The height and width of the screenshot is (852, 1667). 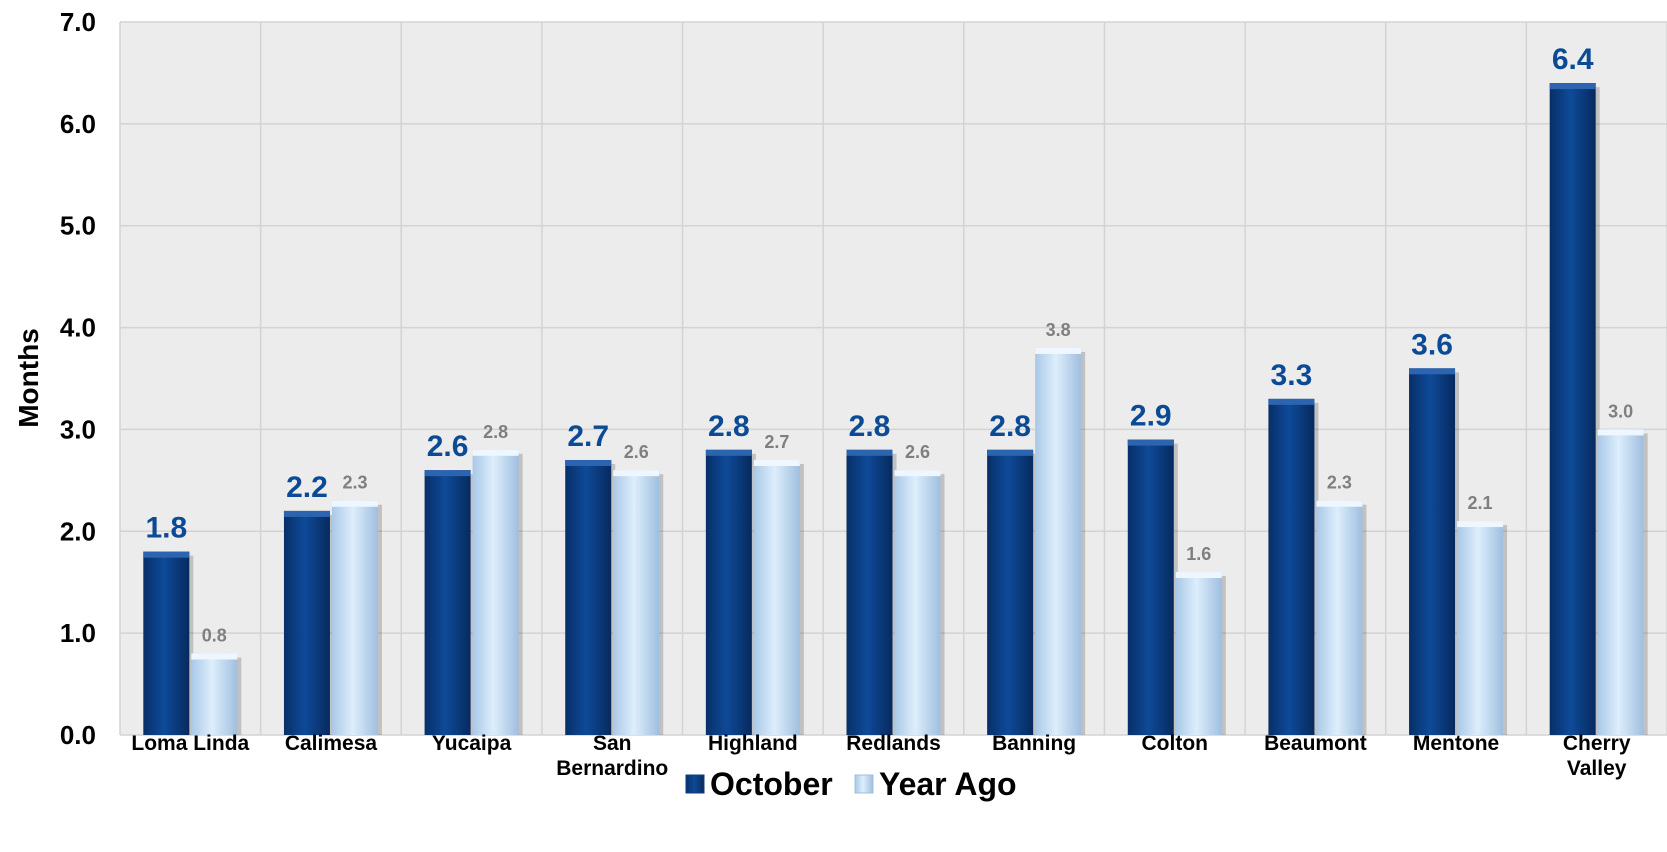 What do you see at coordinates (776, 442) in the screenshot?
I see `data-label-year-ago: 2.7` at bounding box center [776, 442].